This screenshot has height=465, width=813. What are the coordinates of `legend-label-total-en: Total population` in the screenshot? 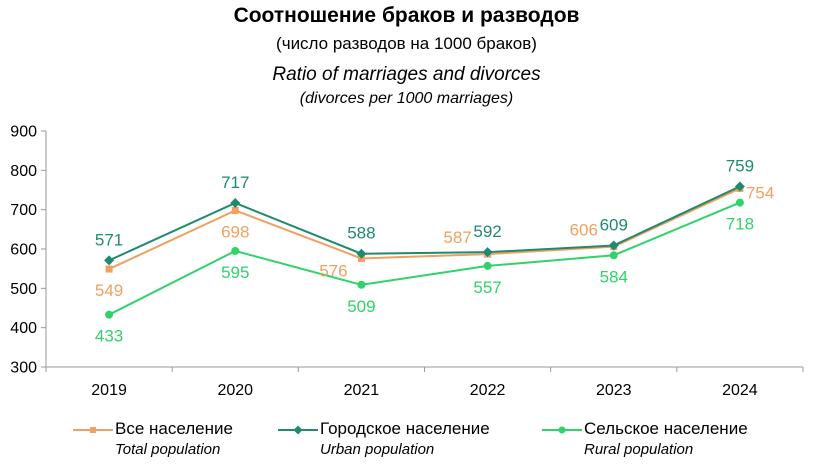 It's located at (168, 449).